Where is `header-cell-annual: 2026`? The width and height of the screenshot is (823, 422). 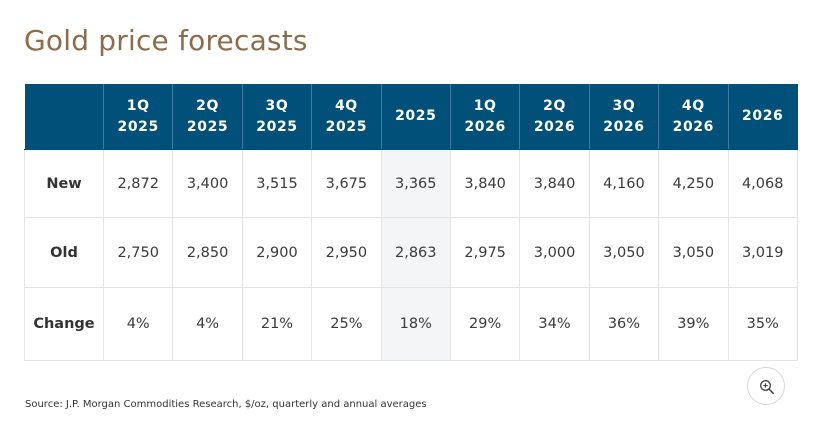
header-cell-annual: 2026 is located at coordinates (763, 117).